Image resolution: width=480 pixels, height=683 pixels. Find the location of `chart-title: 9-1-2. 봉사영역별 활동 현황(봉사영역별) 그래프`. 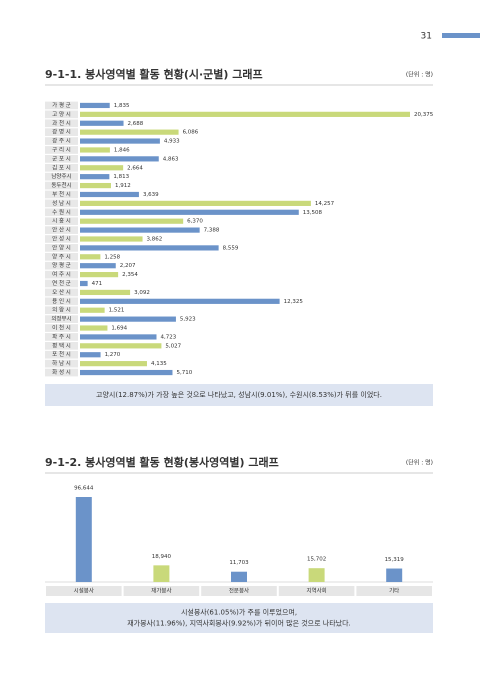

chart-title: 9-1-2. 봉사영역별 활동 현황(봉사영역별) 그래프 is located at coordinates (162, 462).